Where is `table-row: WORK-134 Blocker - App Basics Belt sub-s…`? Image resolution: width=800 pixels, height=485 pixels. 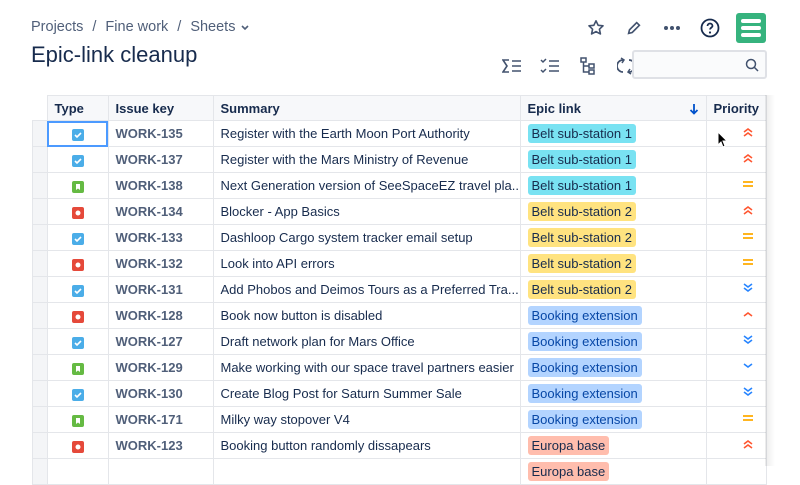
table-row: WORK-134 Blocker - App Basics Belt sub-s… is located at coordinates (400, 211).